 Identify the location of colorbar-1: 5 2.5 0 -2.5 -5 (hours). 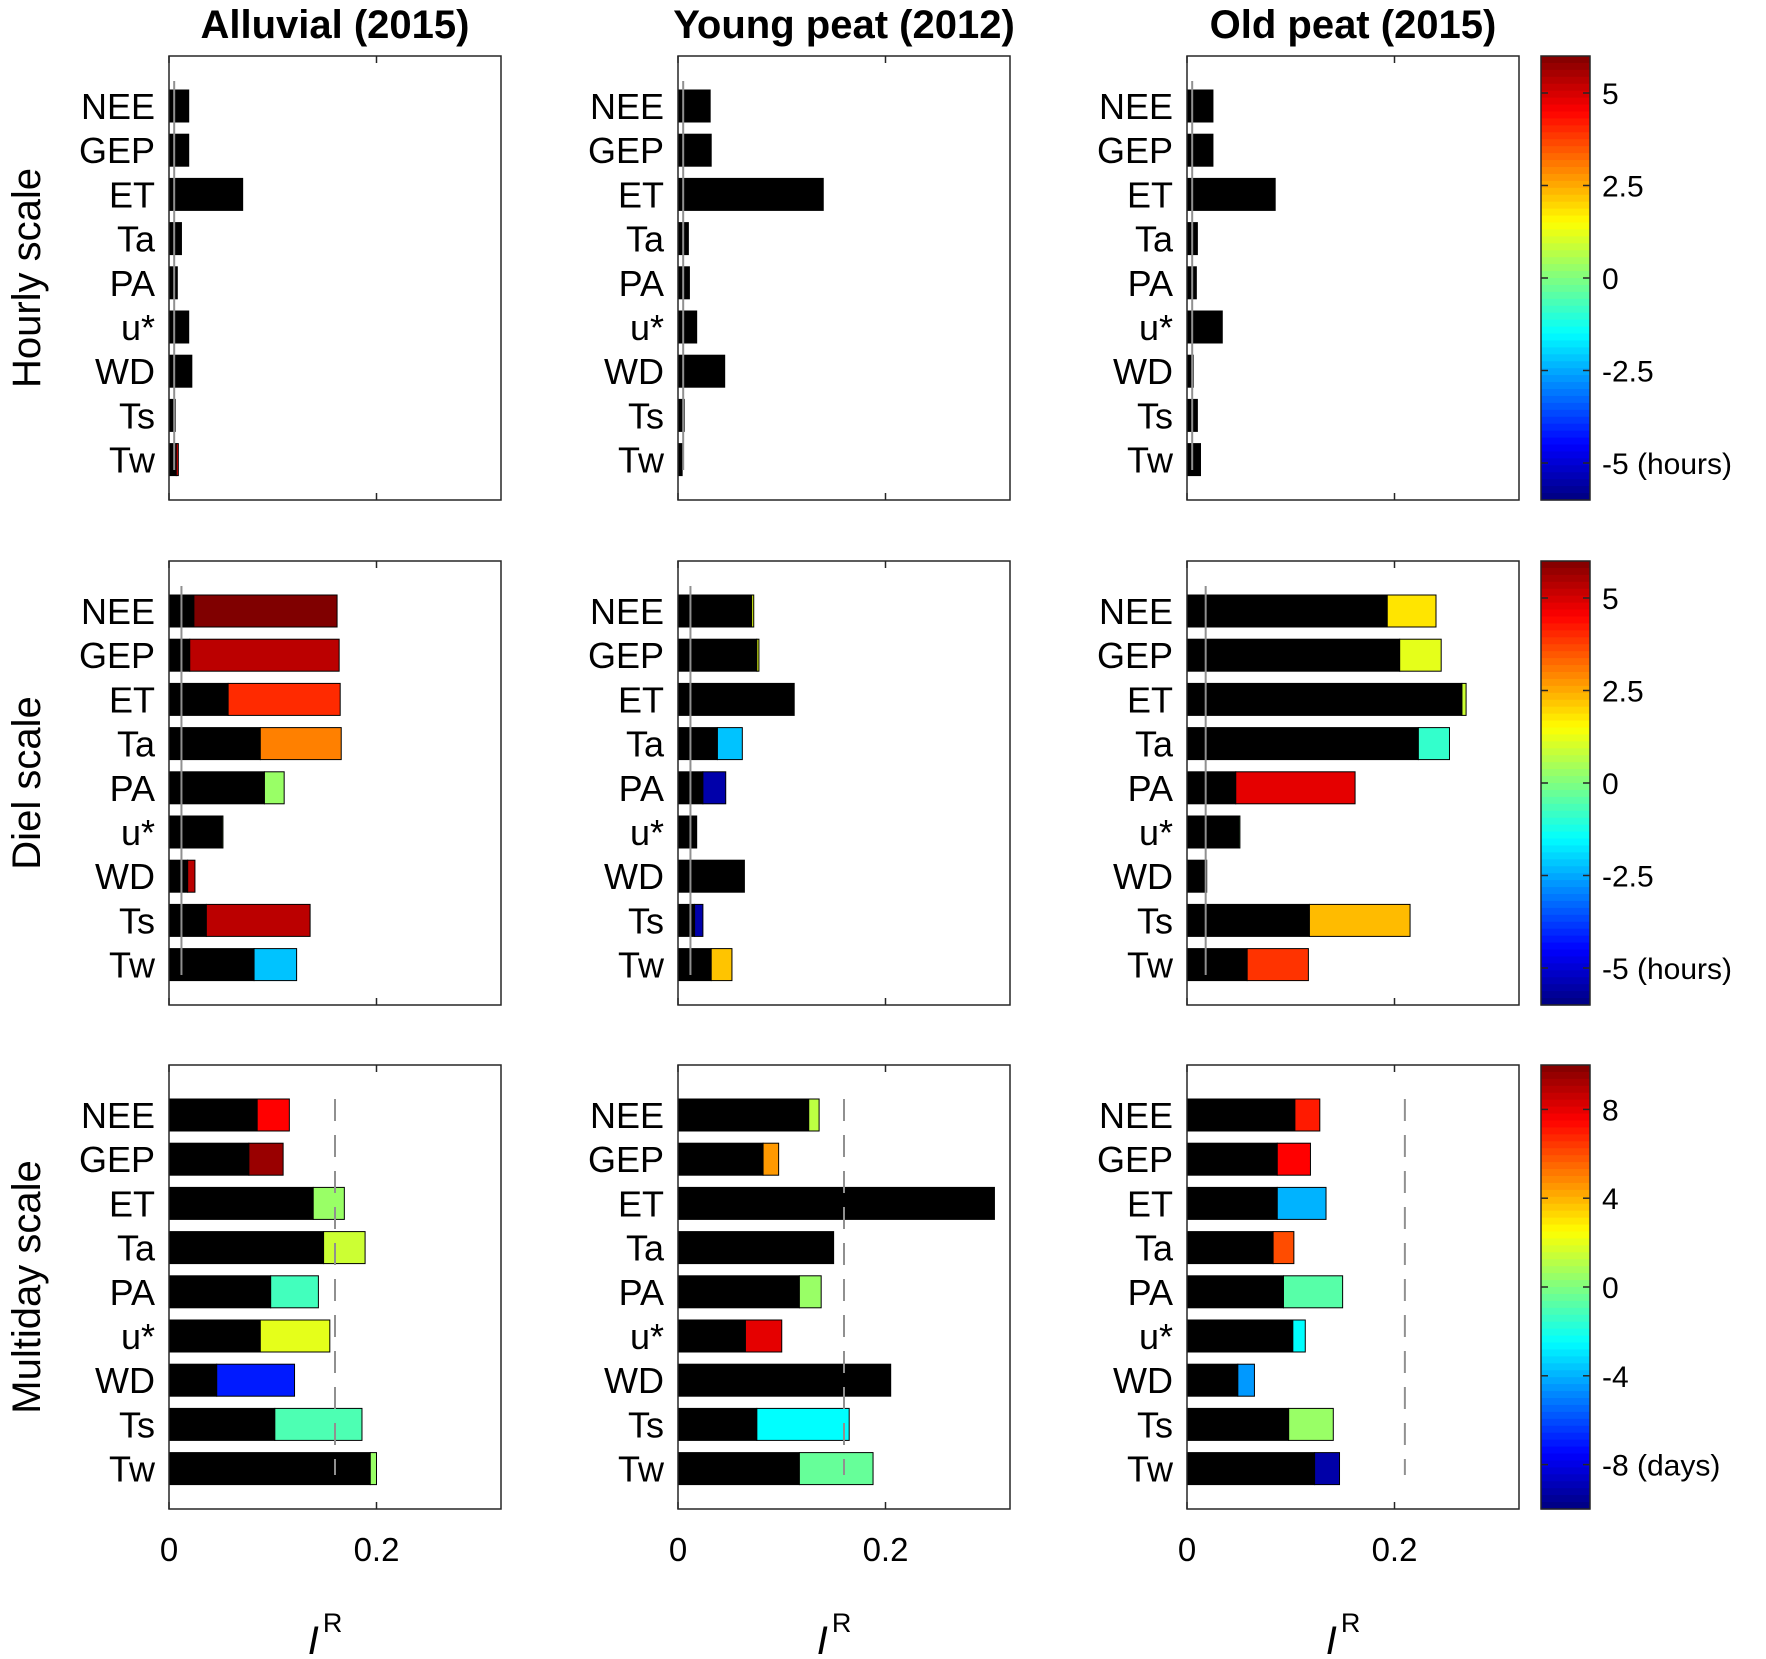
(1636, 783).